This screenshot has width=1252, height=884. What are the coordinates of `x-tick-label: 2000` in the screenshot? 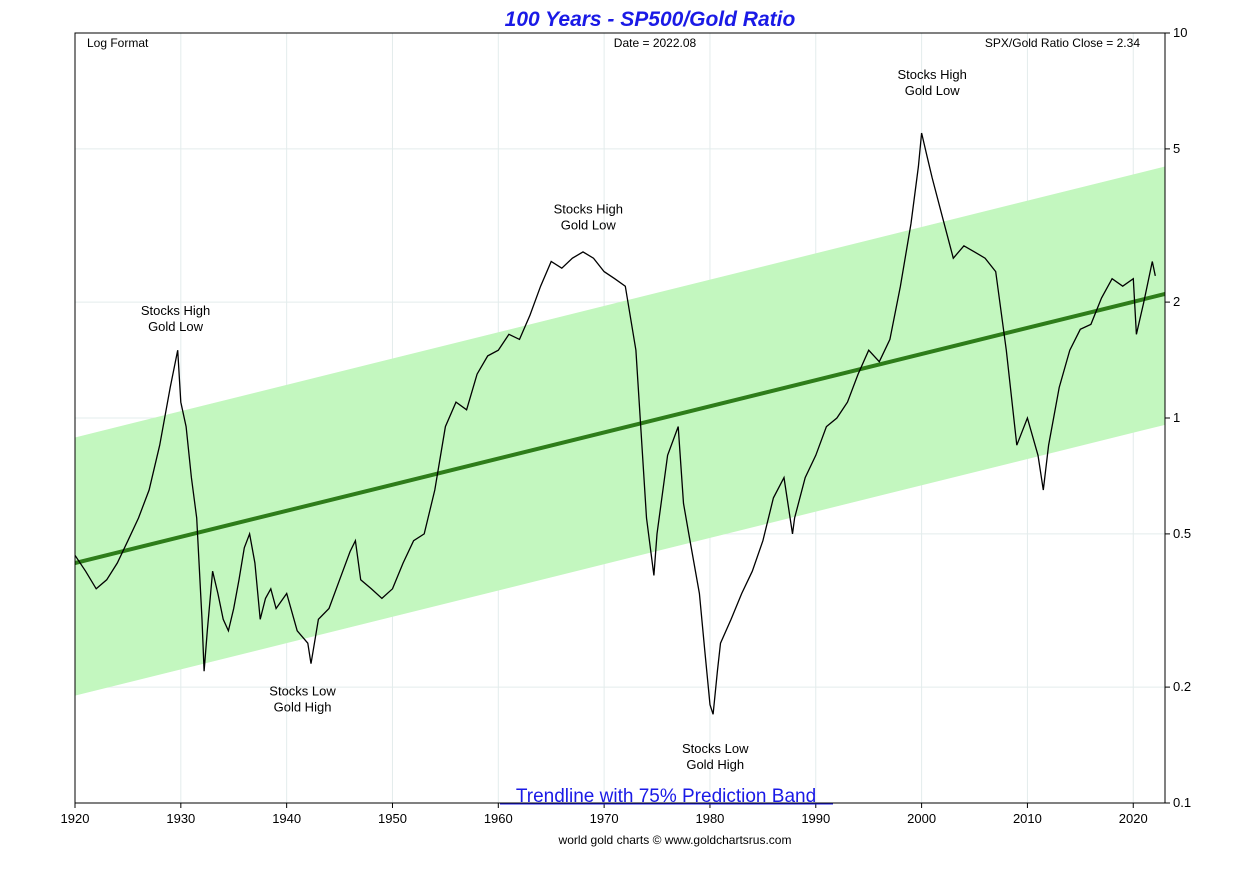 It's located at (921, 818).